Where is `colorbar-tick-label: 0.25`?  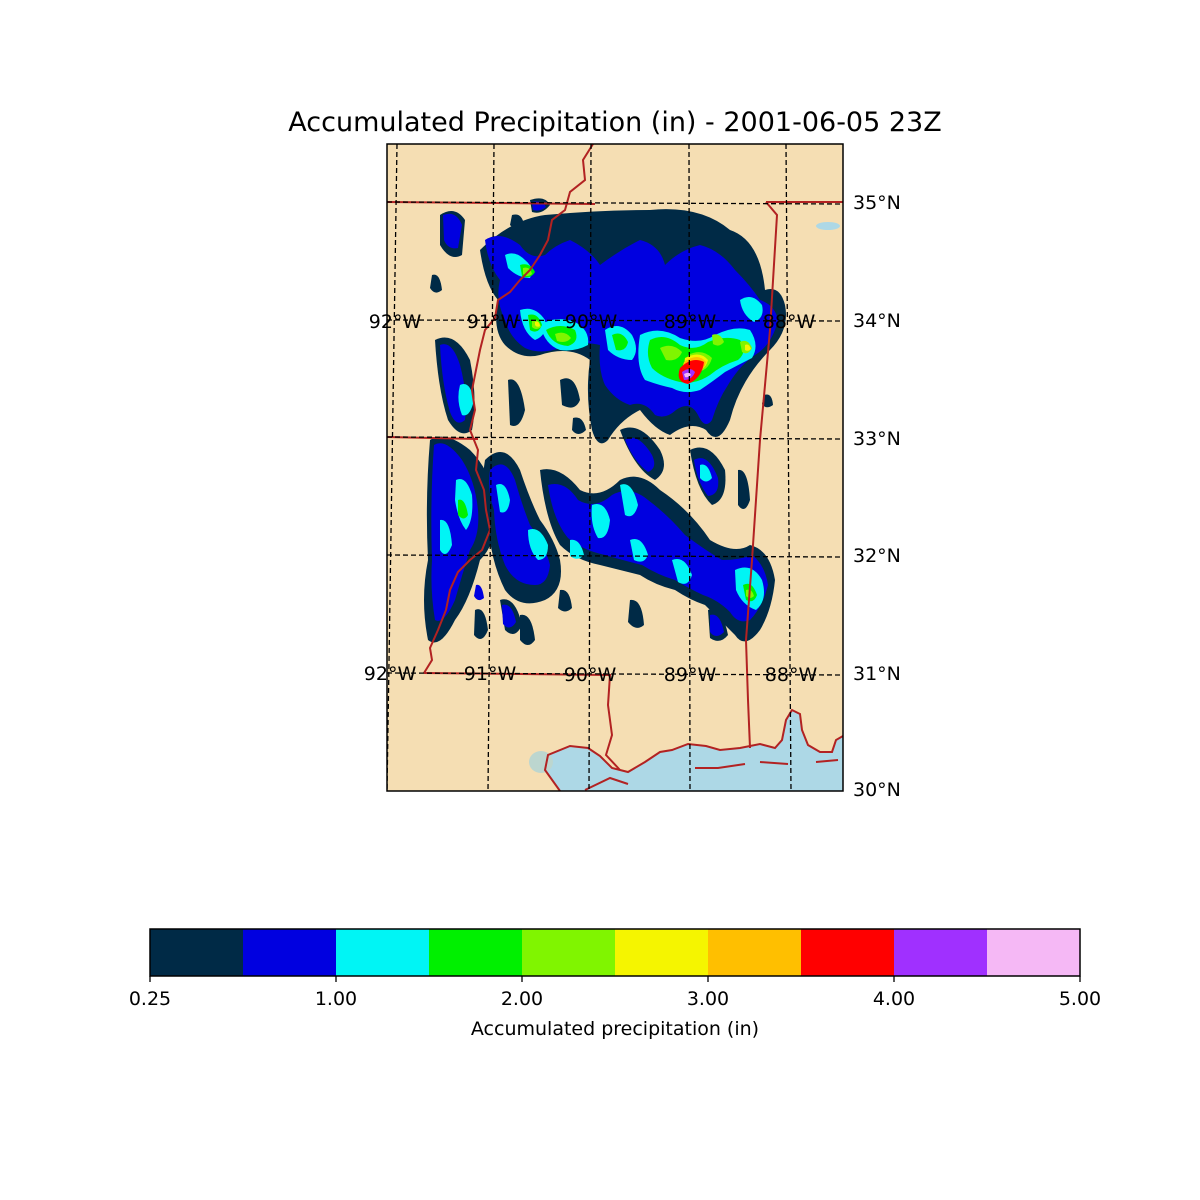 colorbar-tick-label: 0.25 is located at coordinates (150, 999).